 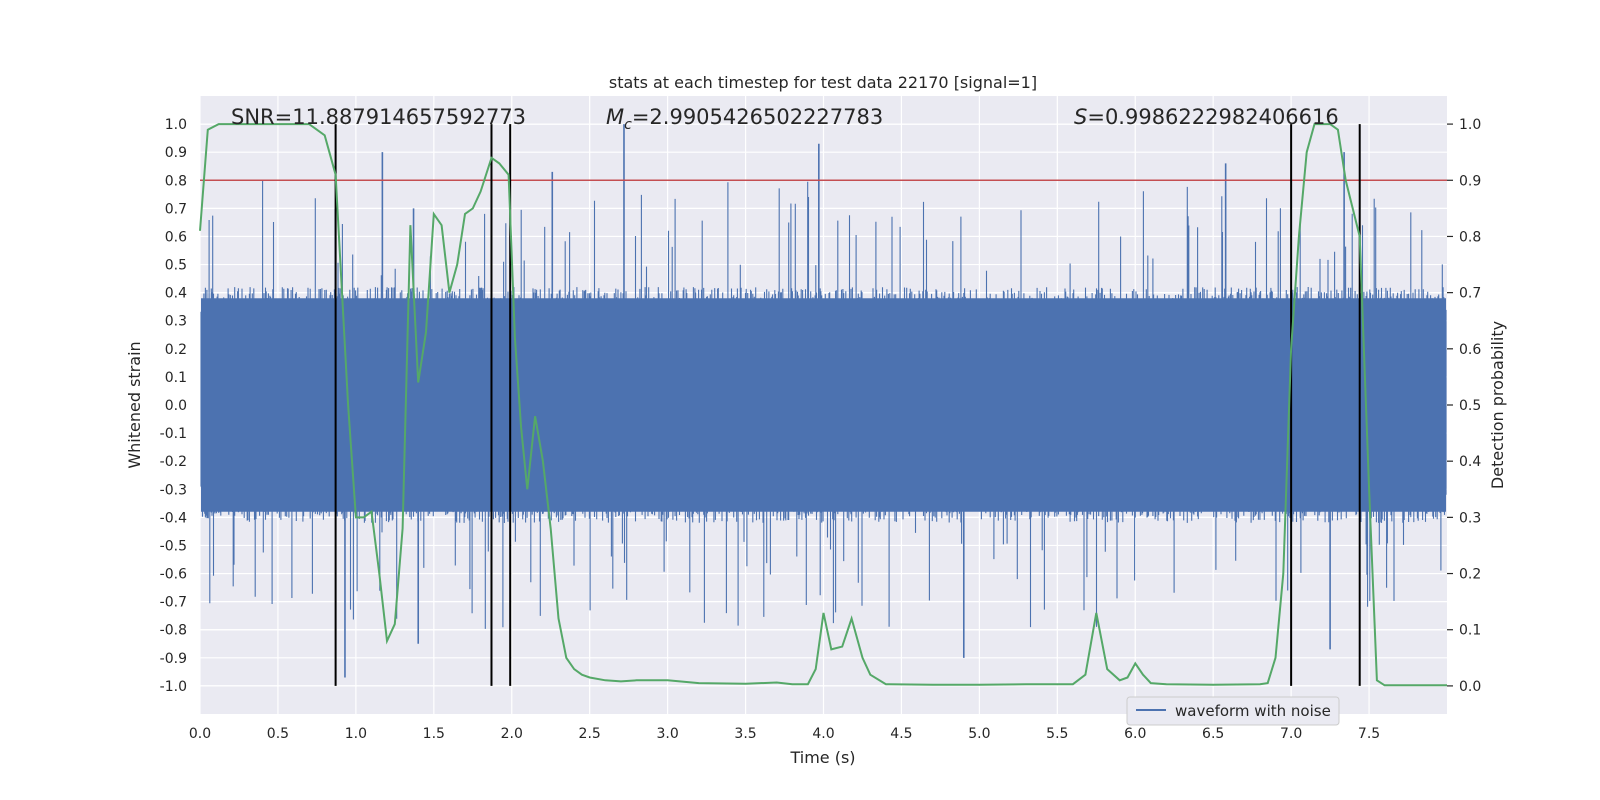 I want to click on y-tick-label: 0.4, so click(x=176, y=294).